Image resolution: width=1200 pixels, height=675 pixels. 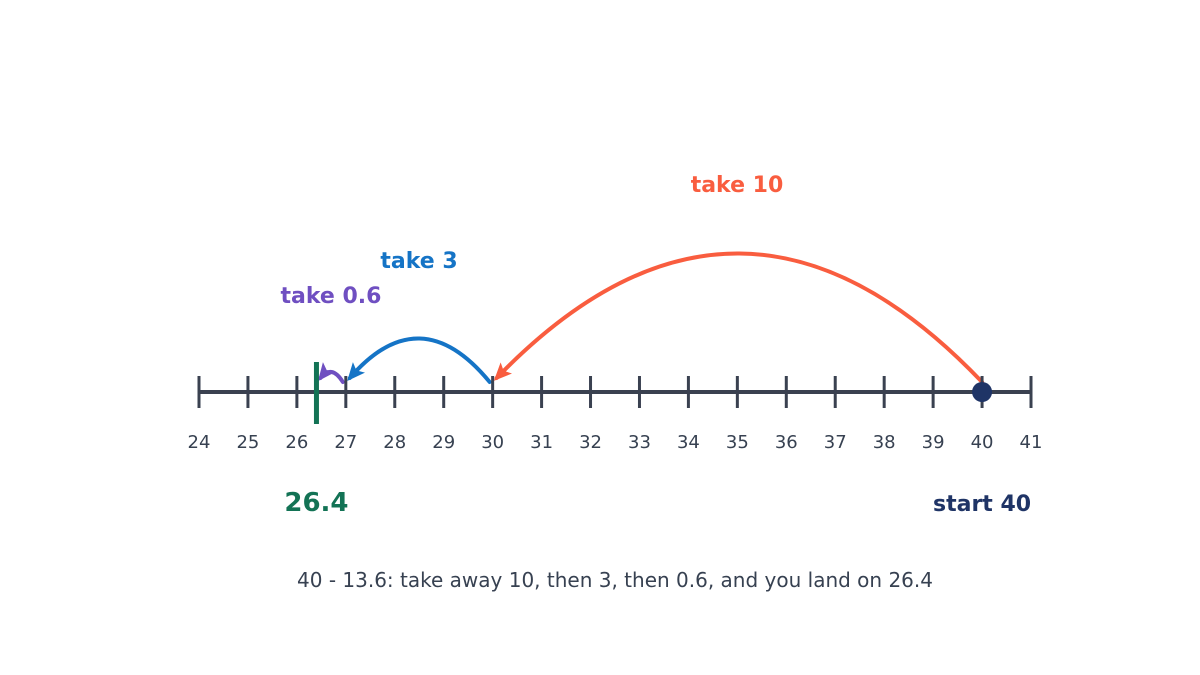 What do you see at coordinates (737, 442) in the screenshot?
I see `tick-label: 35` at bounding box center [737, 442].